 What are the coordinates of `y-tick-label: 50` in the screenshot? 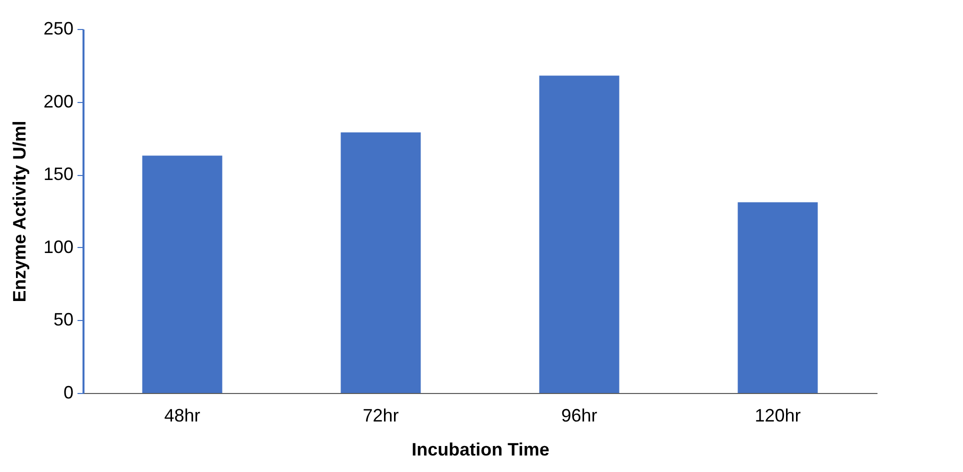 It's located at (63, 320).